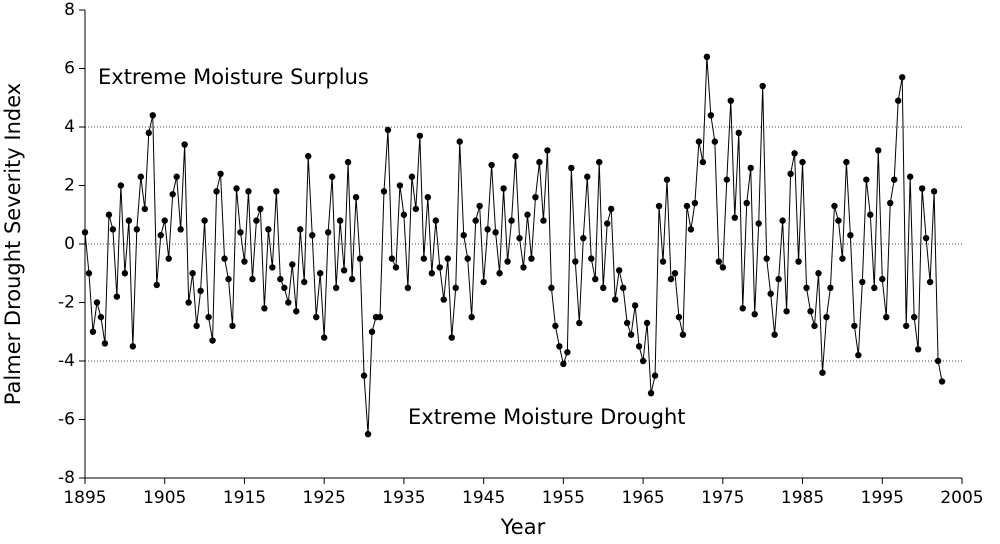 The height and width of the screenshot is (544, 1000). What do you see at coordinates (483, 498) in the screenshot?
I see `x-tick-label: 1945` at bounding box center [483, 498].